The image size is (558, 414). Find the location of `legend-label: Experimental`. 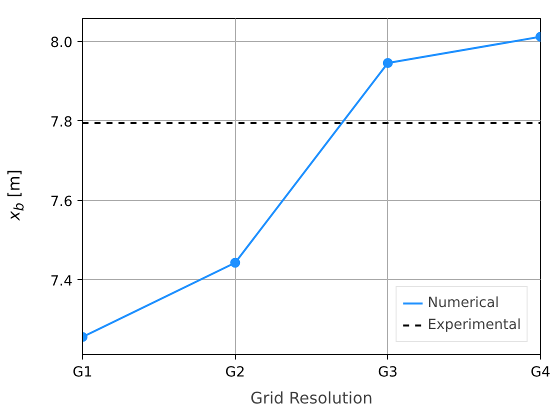

legend-label: Experimental is located at coordinates (474, 325).